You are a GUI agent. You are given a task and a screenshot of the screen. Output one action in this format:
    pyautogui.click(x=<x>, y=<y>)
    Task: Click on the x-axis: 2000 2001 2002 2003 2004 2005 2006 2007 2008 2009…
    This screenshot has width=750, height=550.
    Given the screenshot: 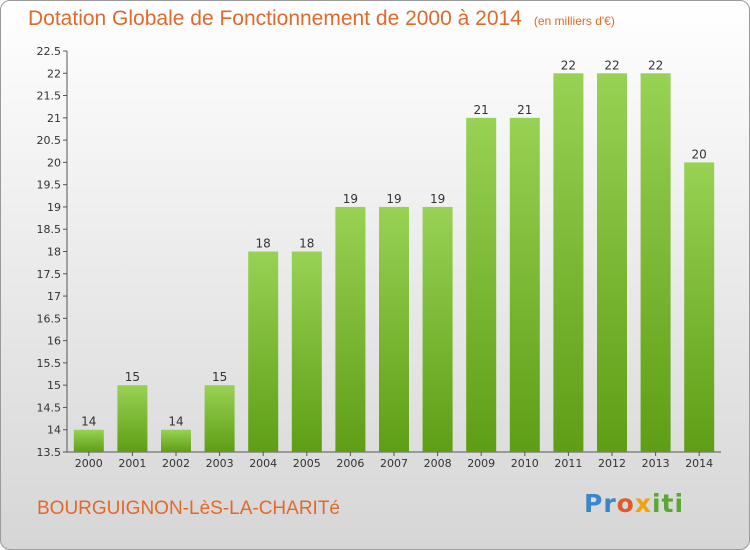 What is the action you would take?
    pyautogui.click(x=394, y=460)
    